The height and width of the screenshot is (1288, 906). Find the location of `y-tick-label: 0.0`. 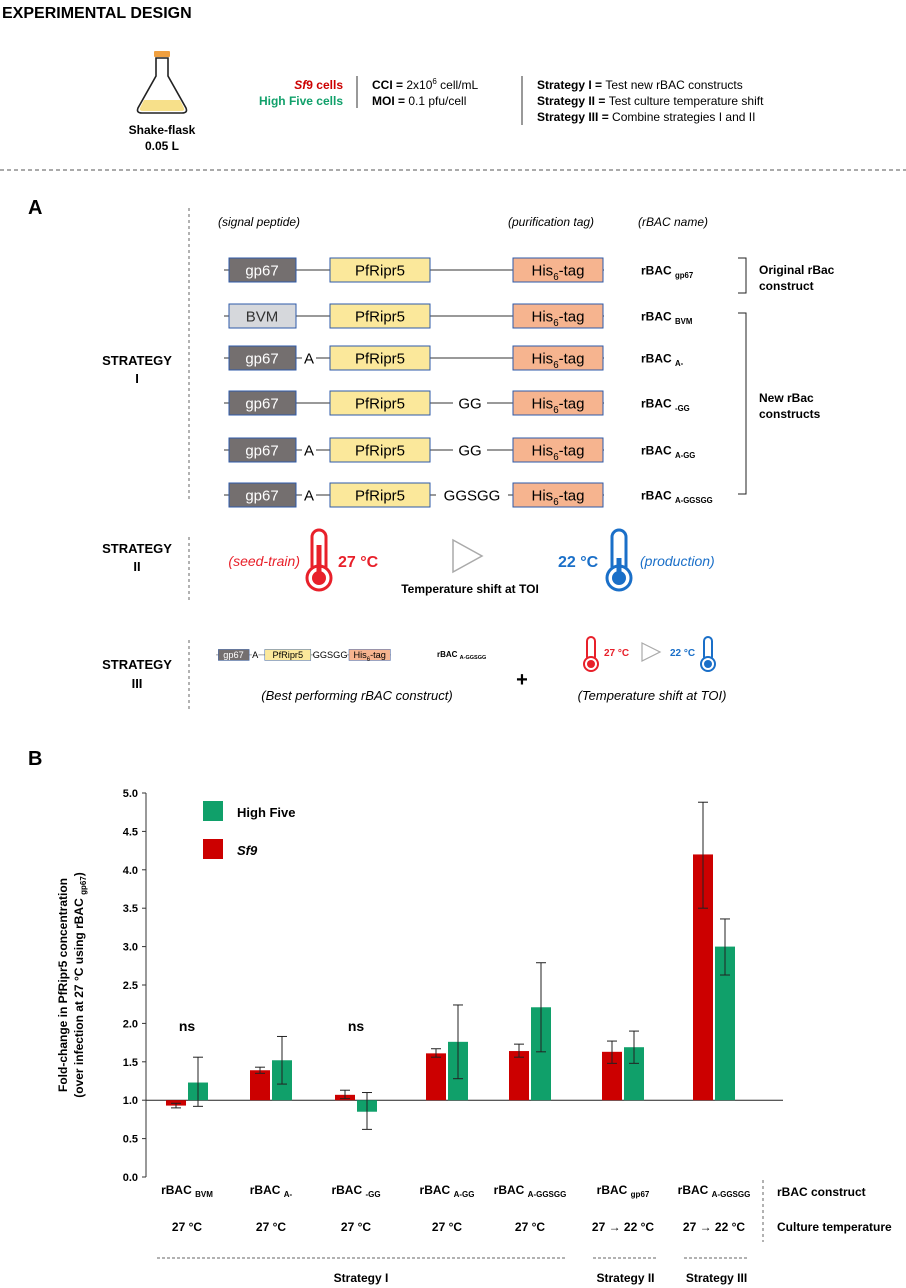

y-tick-label: 0.0 is located at coordinates (130, 1178).